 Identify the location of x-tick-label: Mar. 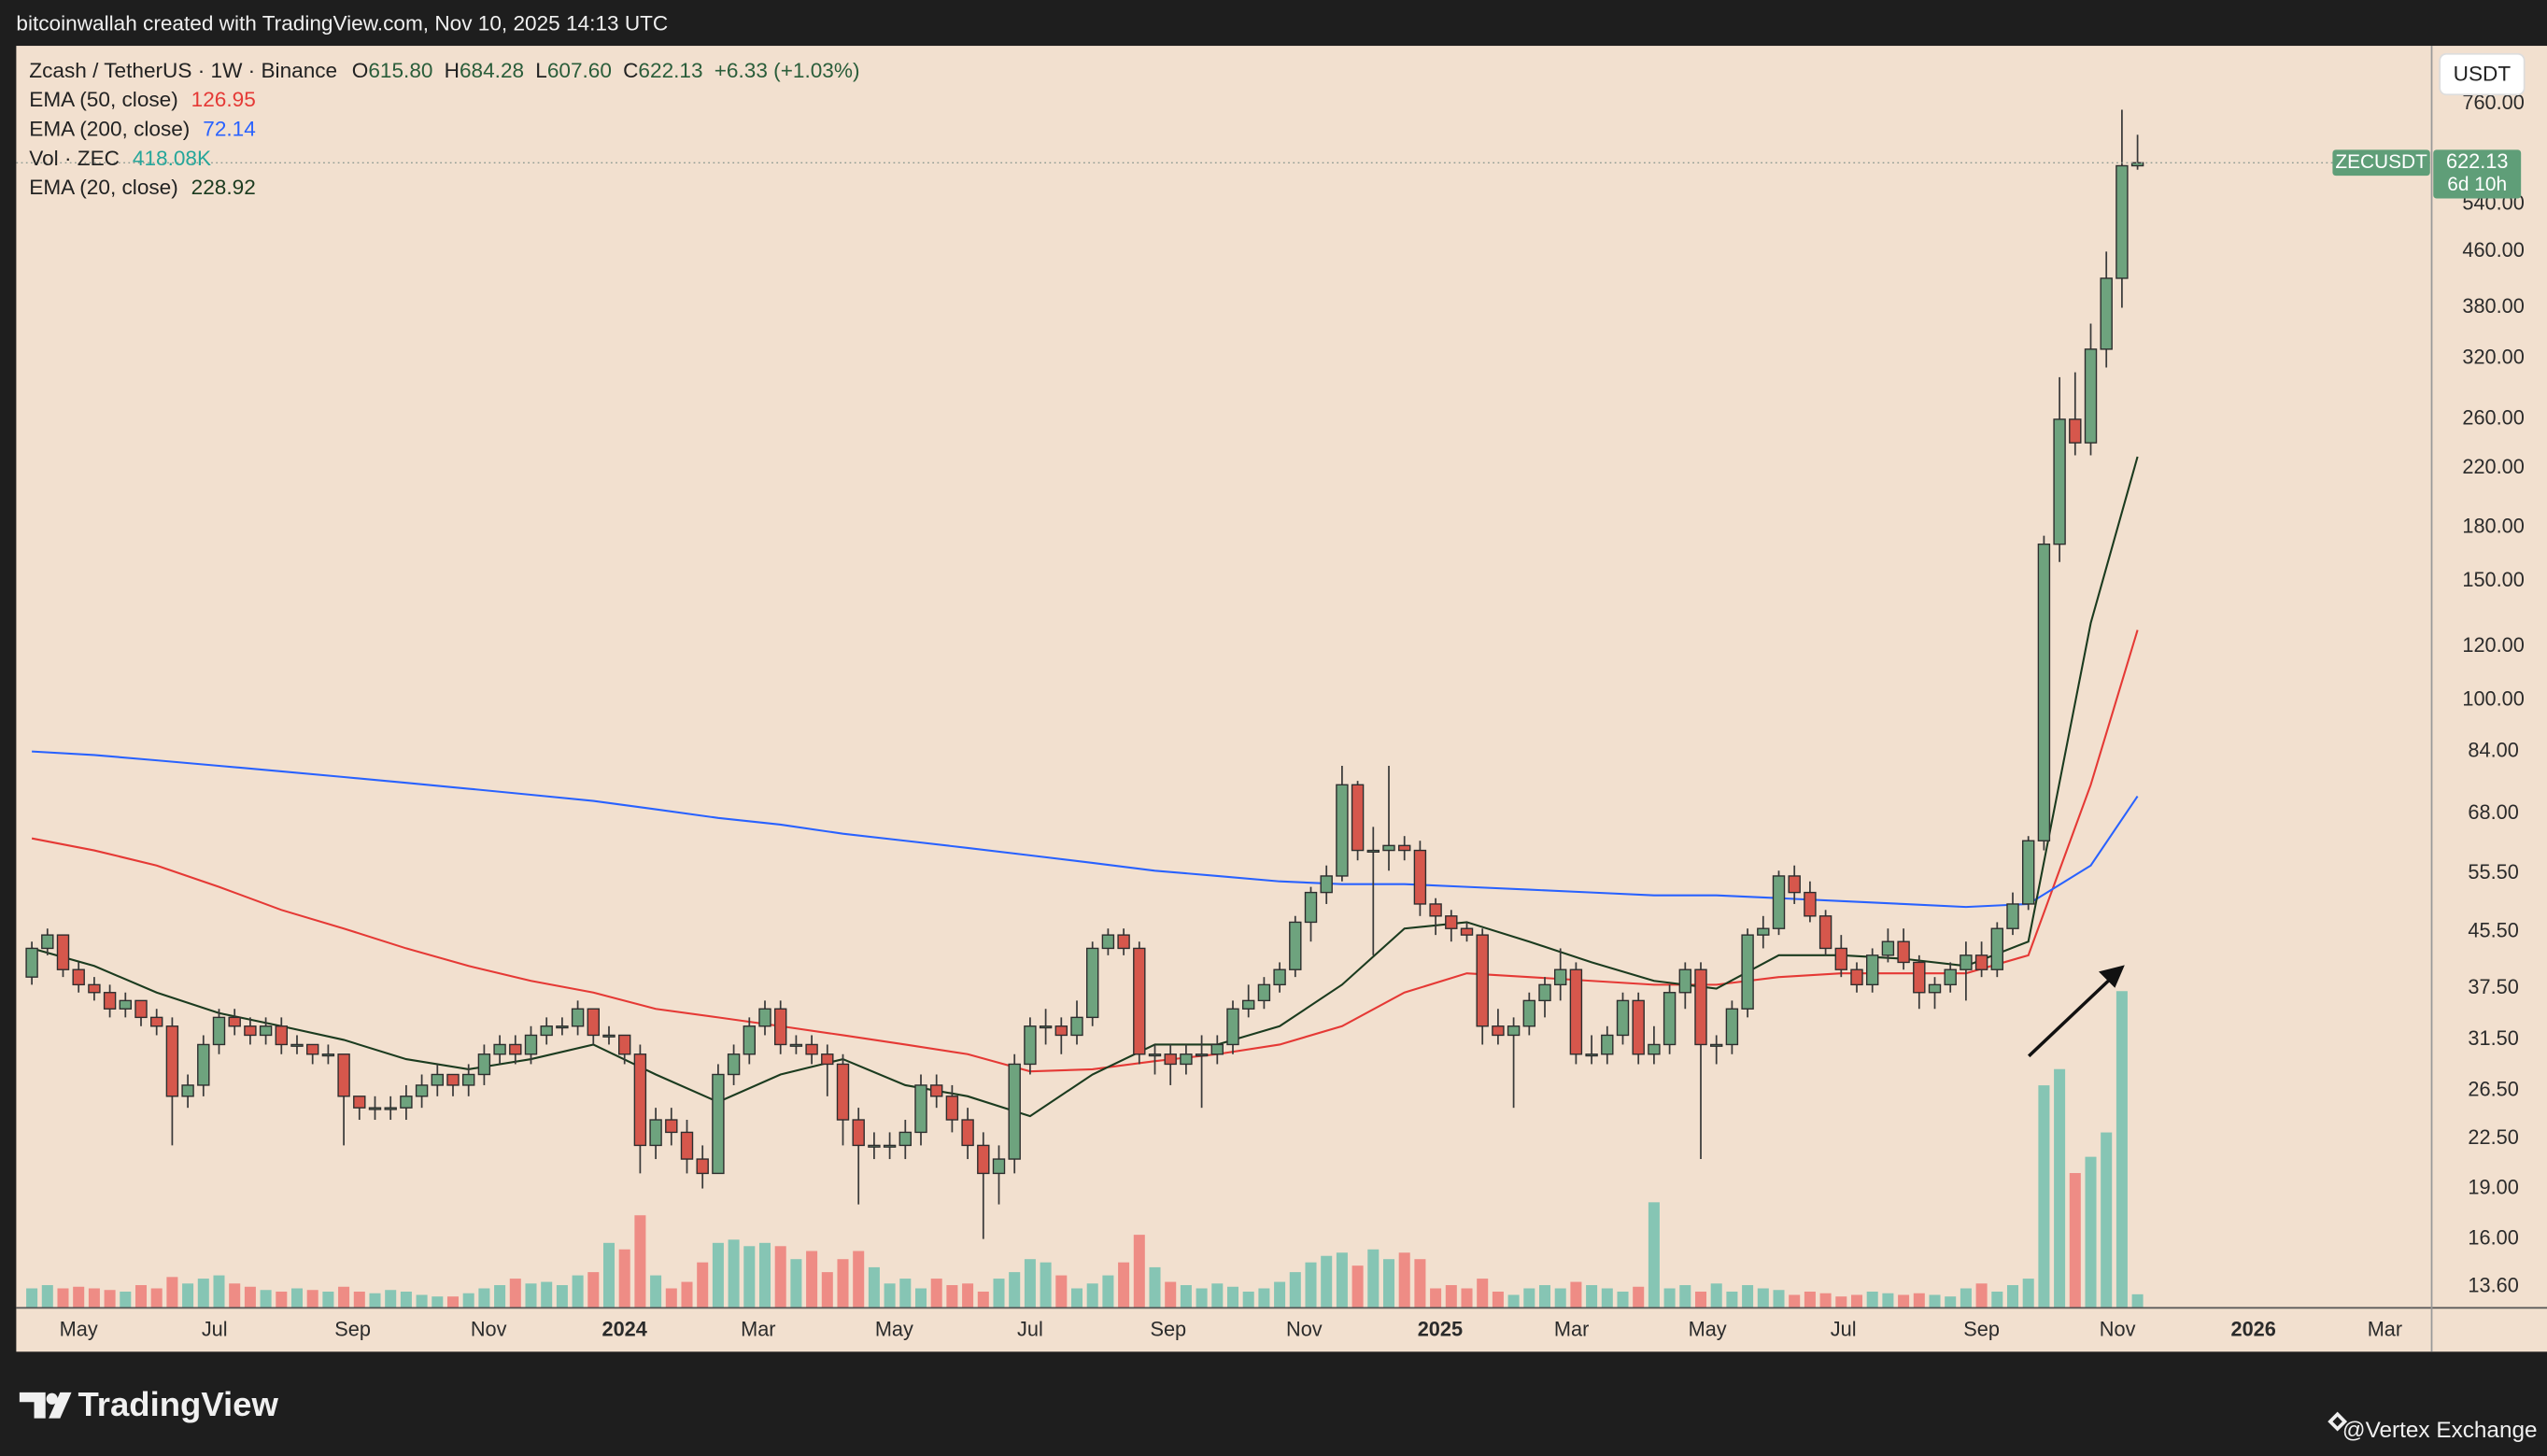
(1571, 1328).